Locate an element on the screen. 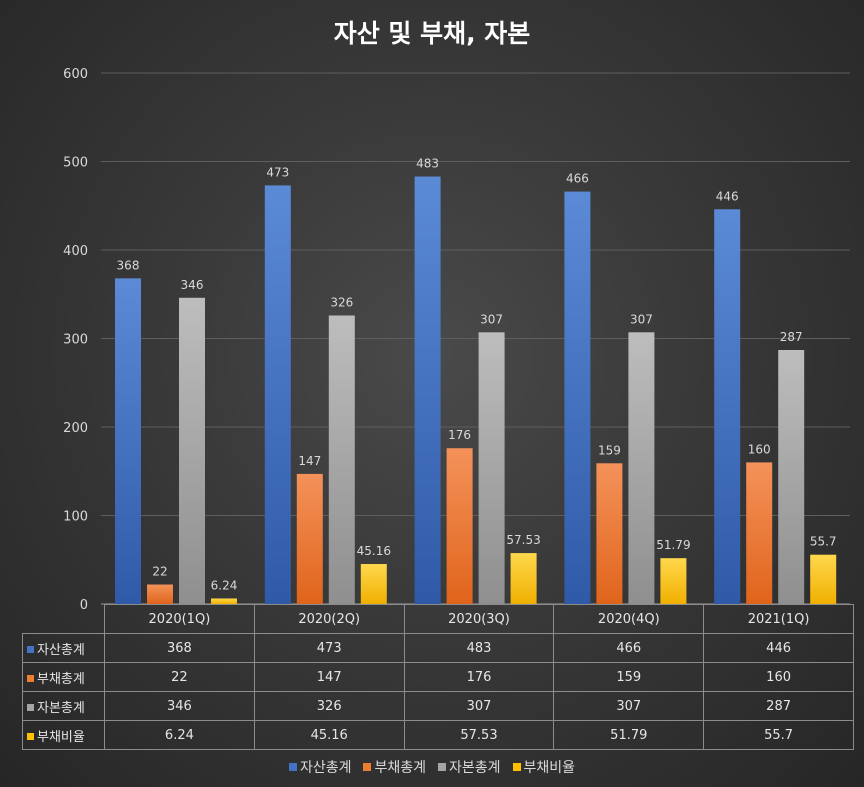 This screenshot has width=864, height=787. x-tick-label: 2020(2Q) is located at coordinates (329, 619).